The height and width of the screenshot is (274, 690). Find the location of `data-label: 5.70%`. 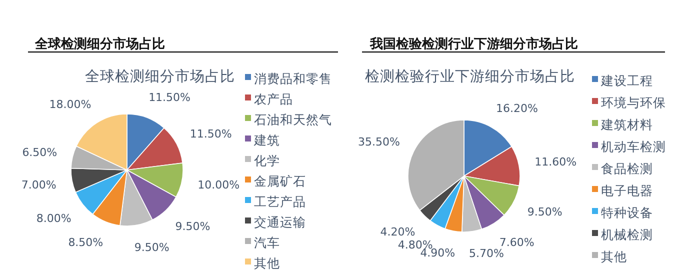

data-label: 5.70% is located at coordinates (486, 253).